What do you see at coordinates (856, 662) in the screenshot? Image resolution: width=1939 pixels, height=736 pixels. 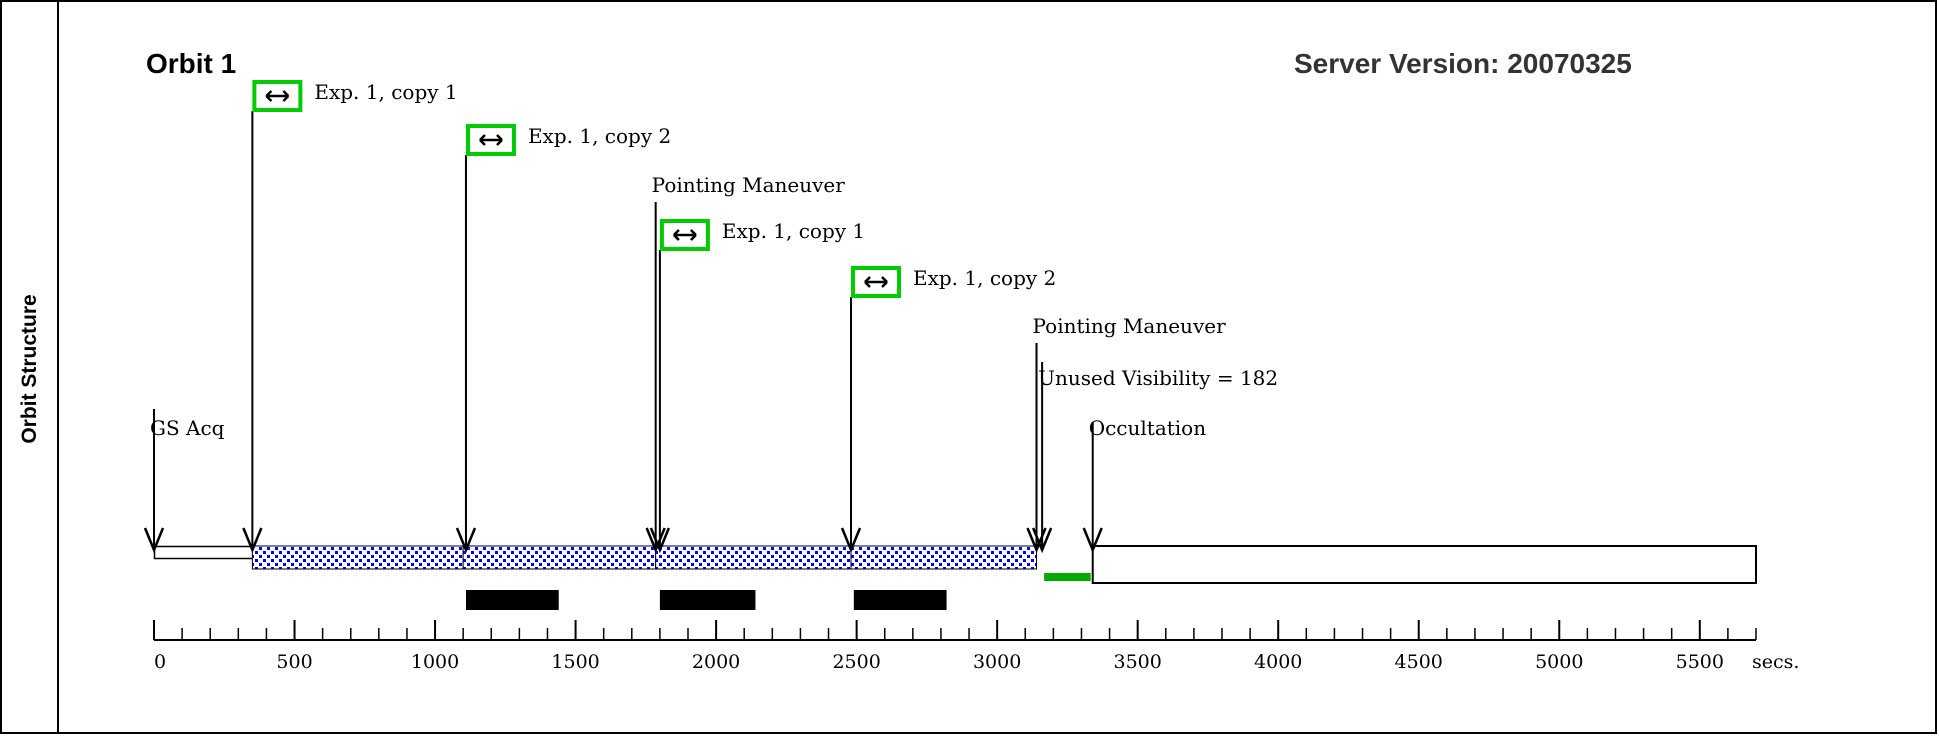 I see `tick-label: 2500` at bounding box center [856, 662].